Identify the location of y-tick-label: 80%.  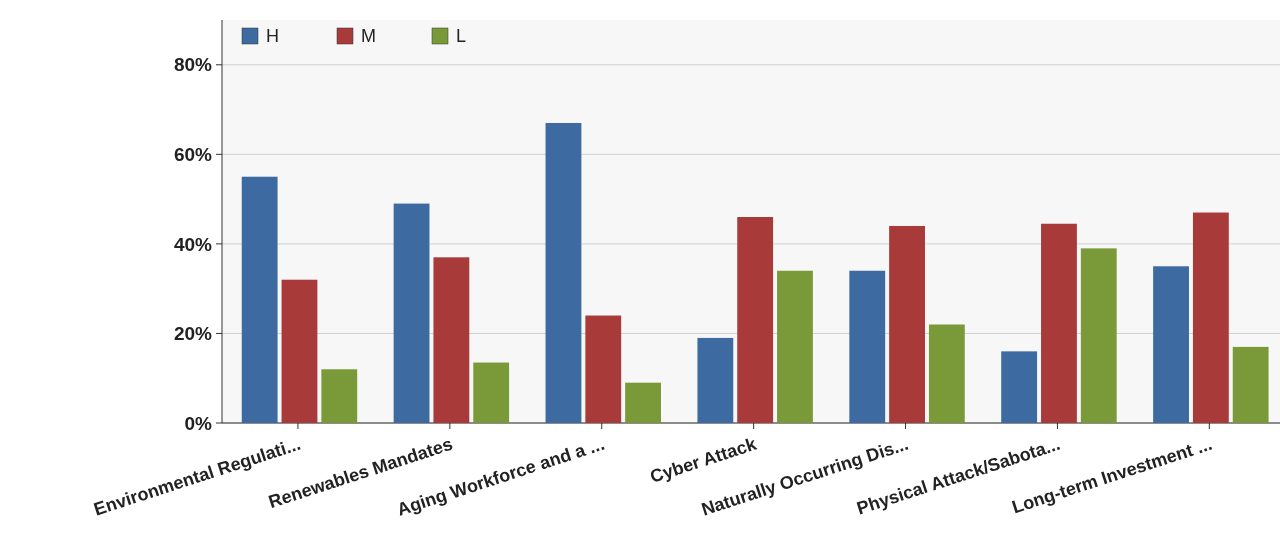
(193, 65).